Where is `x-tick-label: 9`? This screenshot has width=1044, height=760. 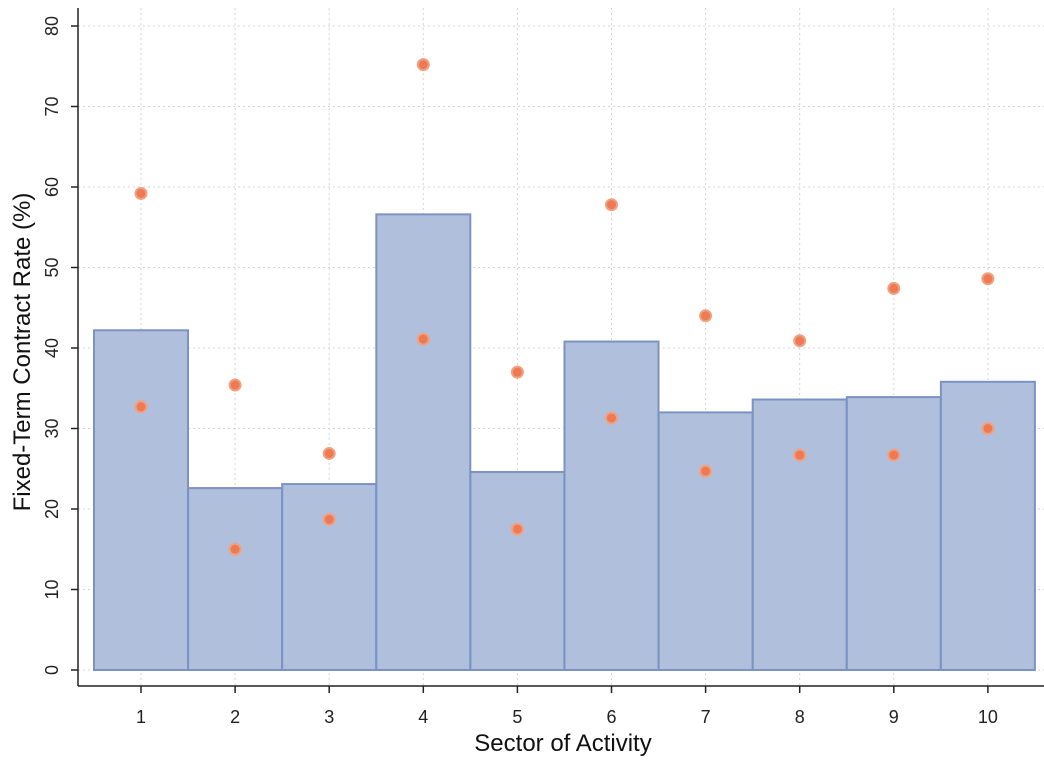
x-tick-label: 9 is located at coordinates (894, 717).